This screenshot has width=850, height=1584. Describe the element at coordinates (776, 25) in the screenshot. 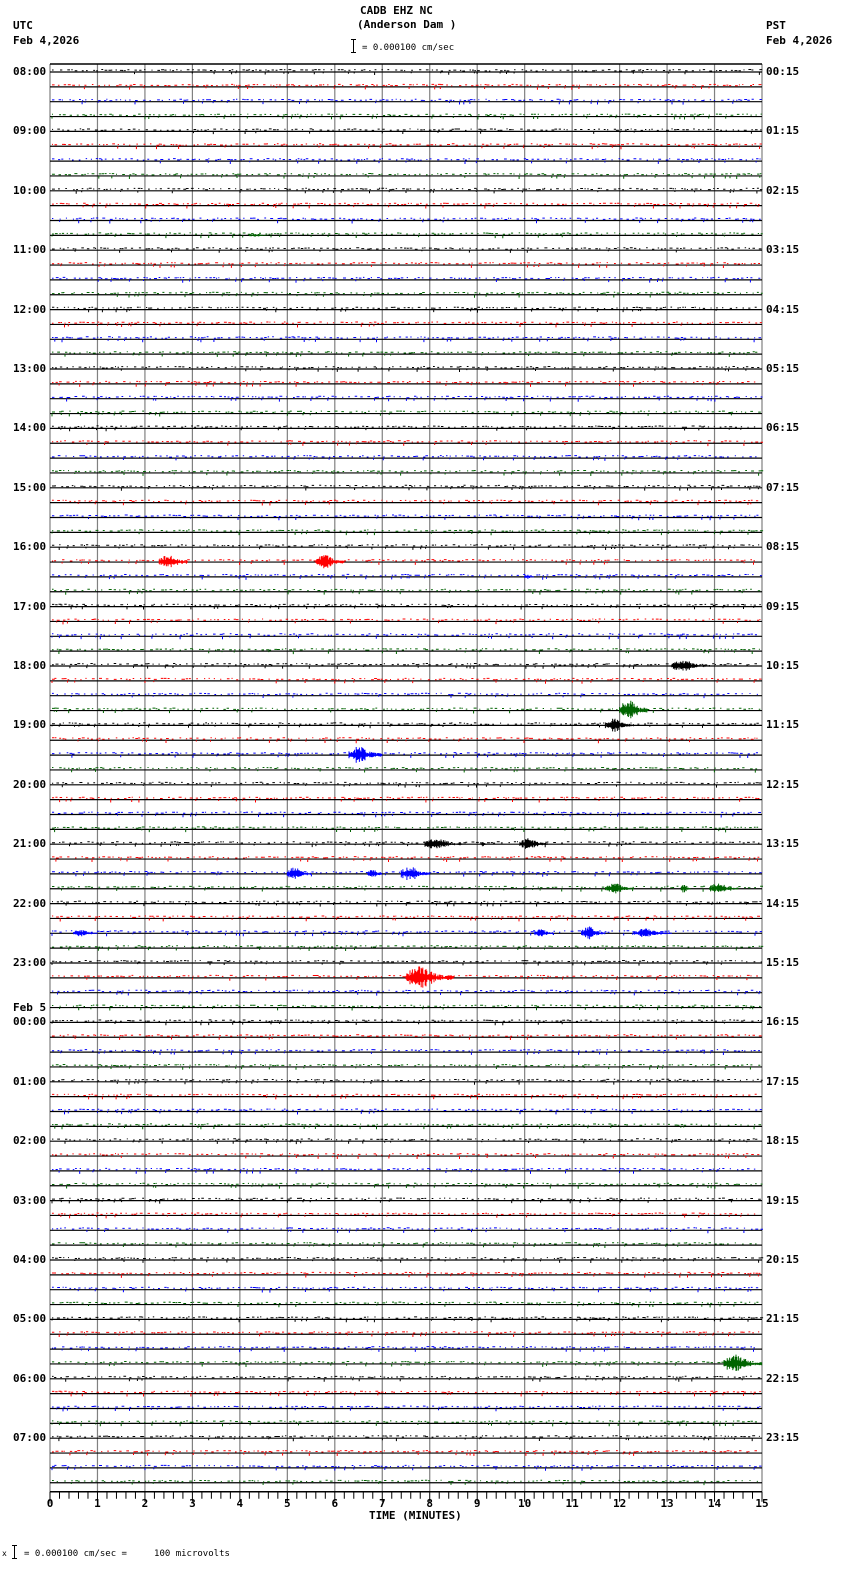

I see `right-timezone: PST` at that location.